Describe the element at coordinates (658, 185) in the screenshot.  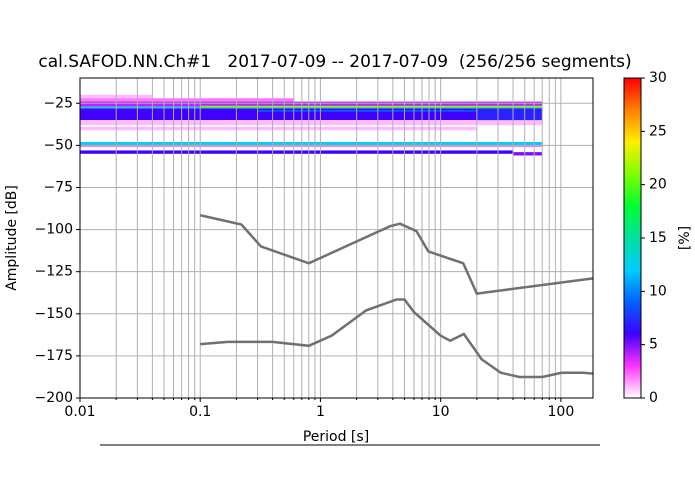
I see `colorbar-tick-label: 20` at that location.